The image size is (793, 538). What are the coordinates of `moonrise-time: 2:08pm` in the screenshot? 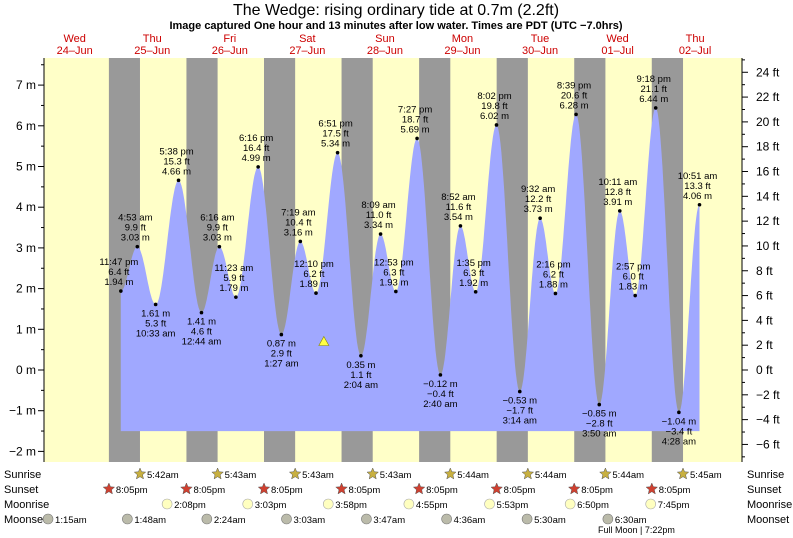 It's located at (190, 505).